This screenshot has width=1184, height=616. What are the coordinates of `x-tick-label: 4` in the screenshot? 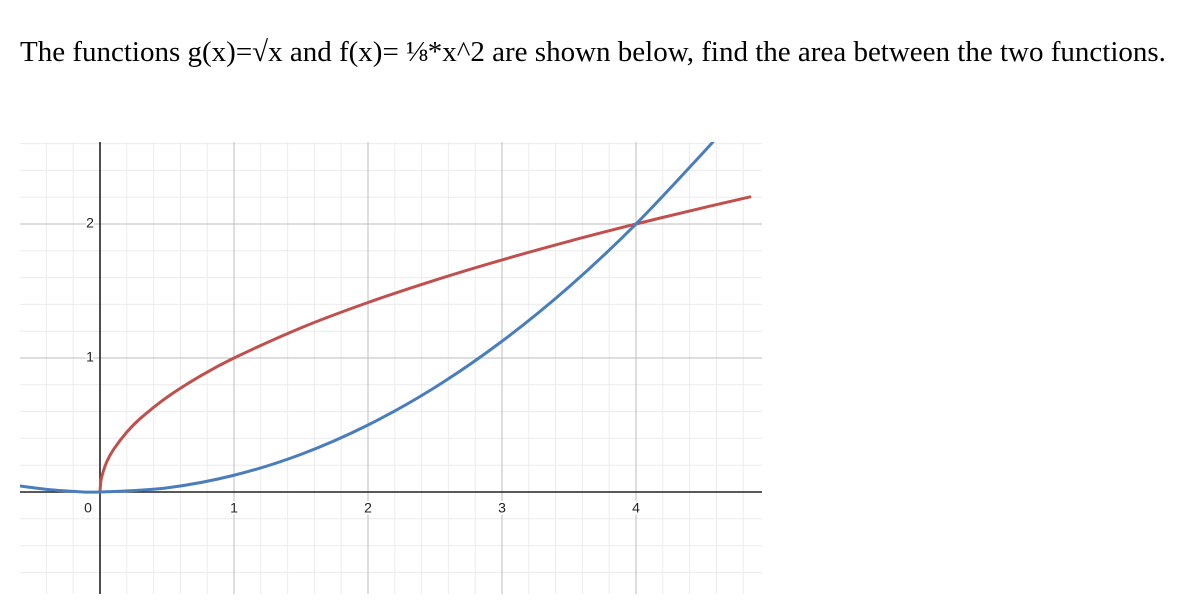 It's located at (636, 508).